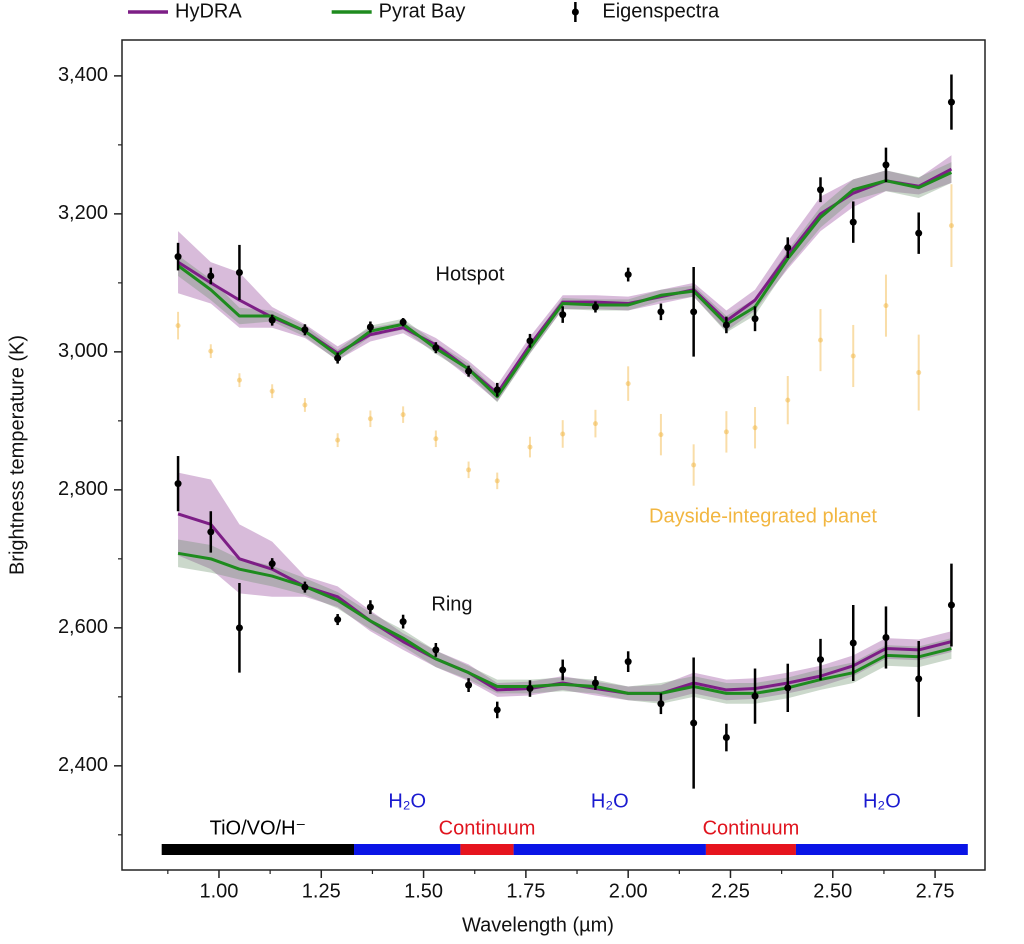 This screenshot has width=1024, height=944. I want to click on x-tick-label: 1.00, so click(219, 891).